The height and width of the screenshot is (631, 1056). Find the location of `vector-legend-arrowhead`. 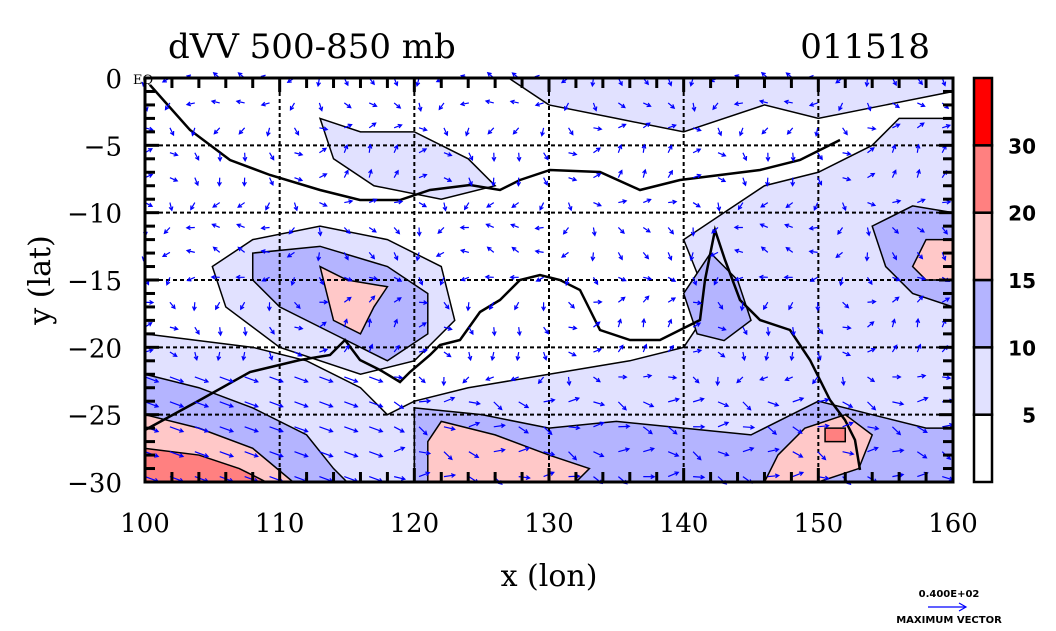

vector-legend-arrowhead is located at coordinates (963, 607).